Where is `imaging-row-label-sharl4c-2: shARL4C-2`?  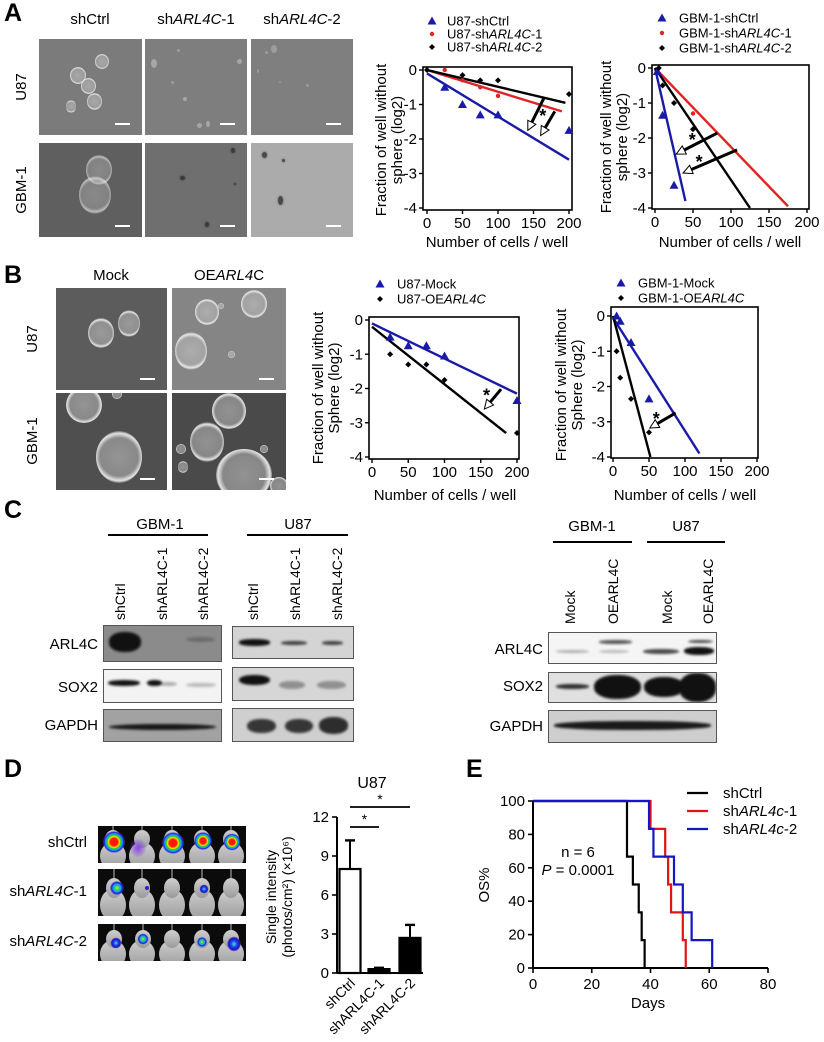 imaging-row-label-sharl4c-2: shARL4C-2 is located at coordinates (48, 941).